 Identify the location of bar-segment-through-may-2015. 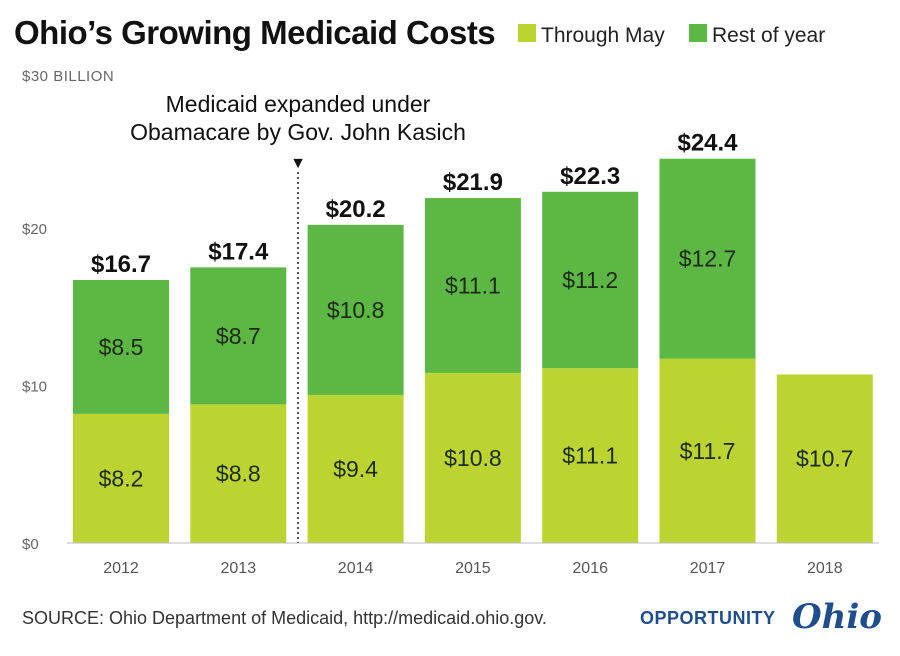
(472, 457).